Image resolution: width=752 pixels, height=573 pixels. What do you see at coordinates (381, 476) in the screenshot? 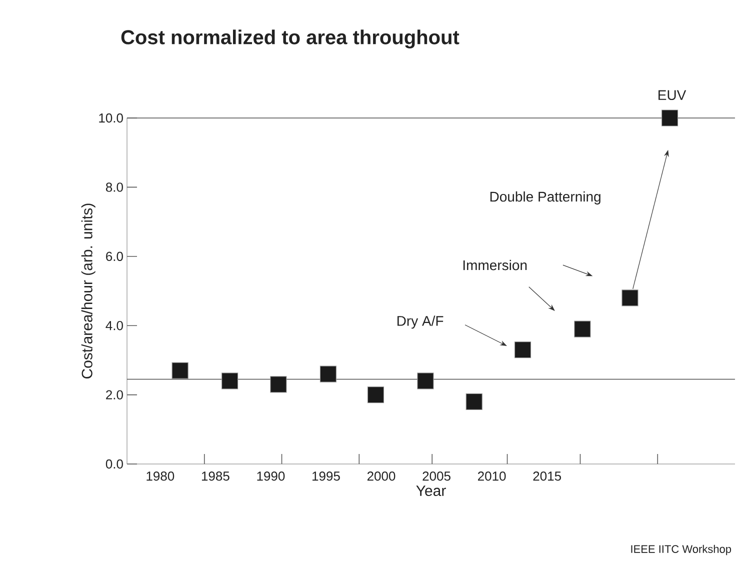
I see `x-tick-label: 2000` at bounding box center [381, 476].